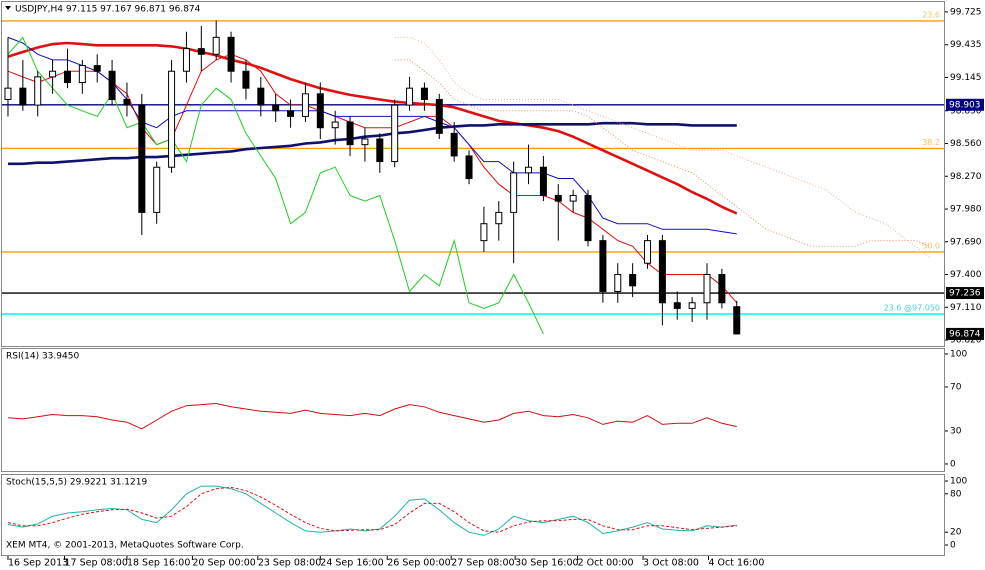  What do you see at coordinates (736, 563) in the screenshot?
I see `x-tick-label: 4 Oct 16:00` at bounding box center [736, 563].